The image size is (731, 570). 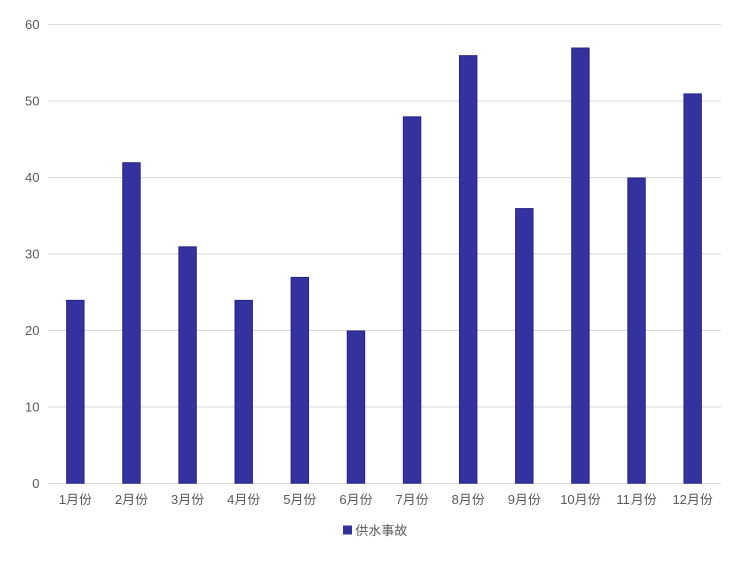 What do you see at coordinates (174, 499) in the screenshot?
I see `svg-text: 3` at bounding box center [174, 499].